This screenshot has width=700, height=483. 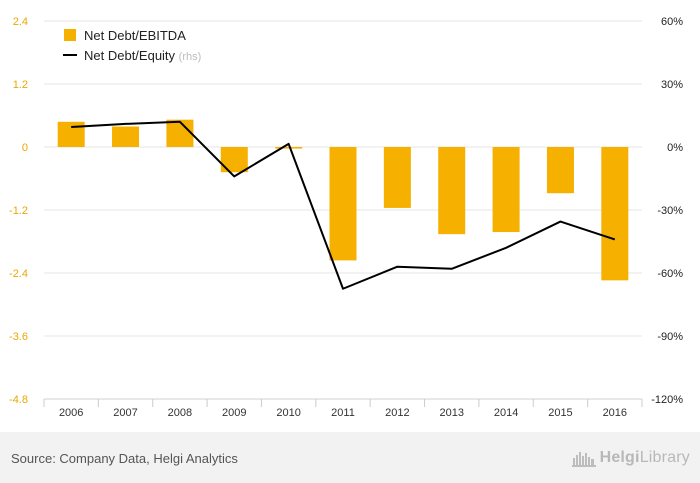 What do you see at coordinates (664, 457) in the screenshot?
I see `logo-text-light: Library` at bounding box center [664, 457].